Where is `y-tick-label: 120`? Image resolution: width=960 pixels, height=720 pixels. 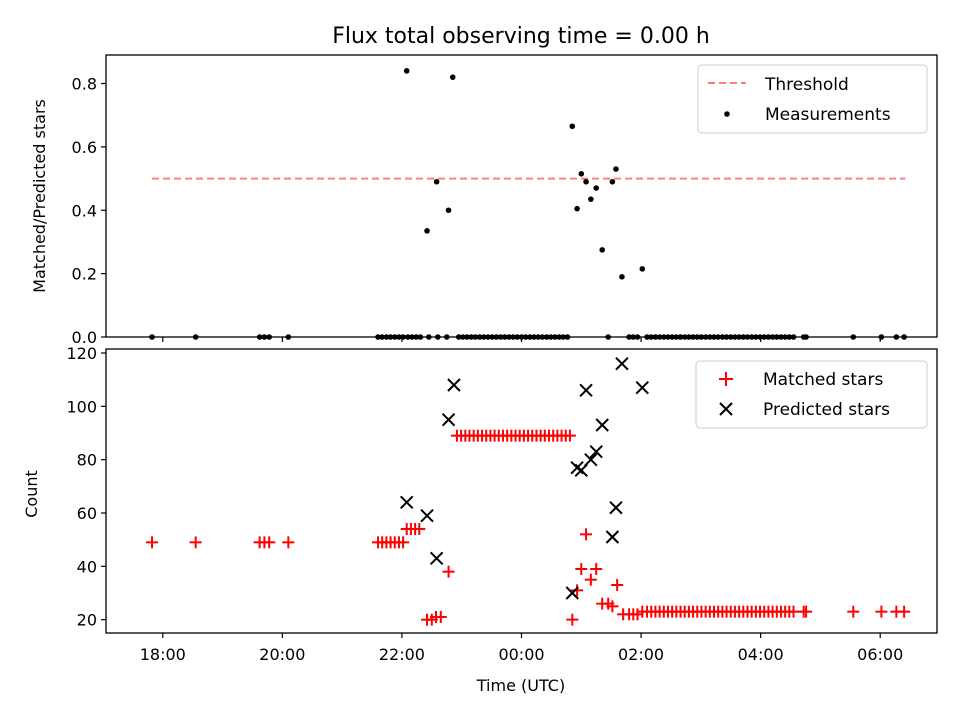 y-tick-label: 120 is located at coordinates (81, 353).